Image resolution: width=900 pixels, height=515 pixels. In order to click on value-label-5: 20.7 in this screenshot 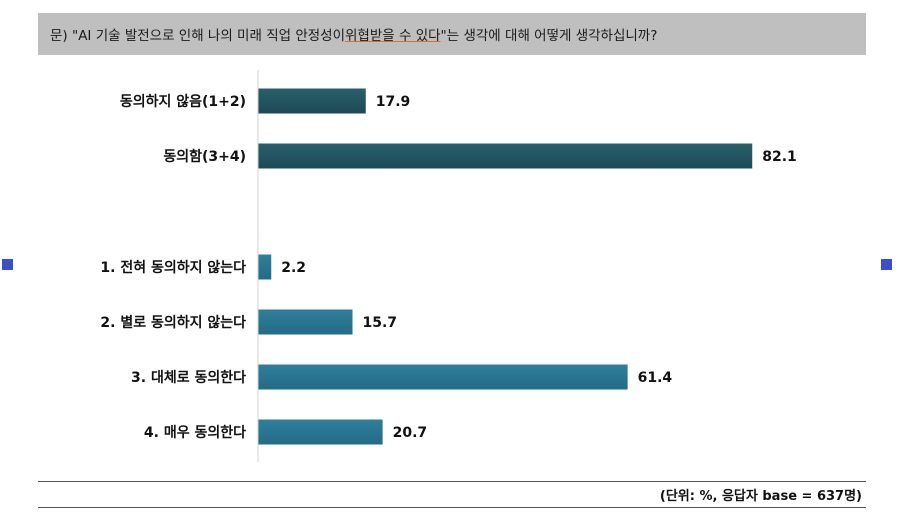, I will do `click(410, 433)`.